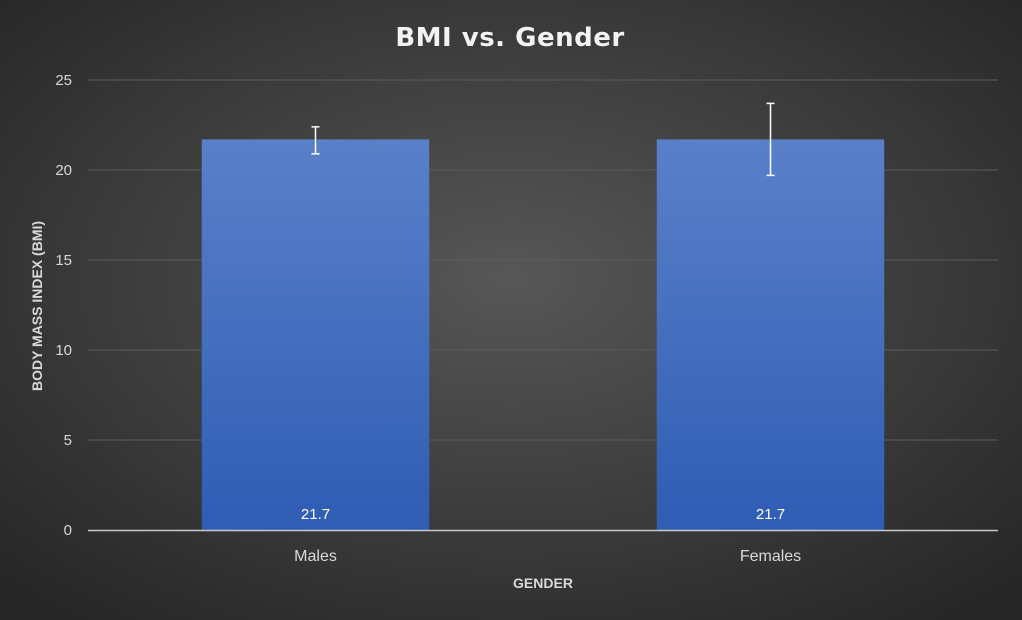 The height and width of the screenshot is (620, 1022). What do you see at coordinates (63, 305) in the screenshot?
I see `y-tick-labels: 0 5 10 15 20 25` at bounding box center [63, 305].